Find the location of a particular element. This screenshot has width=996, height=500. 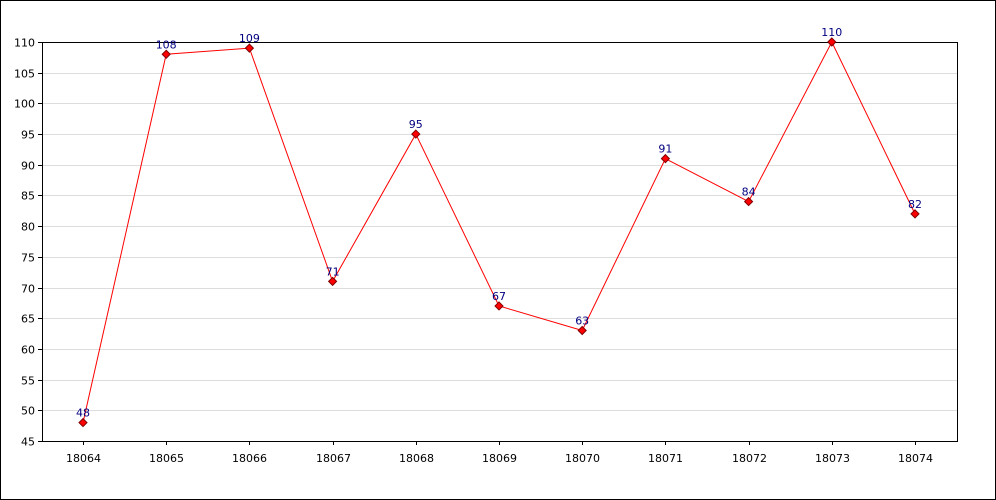

x-tick-label: 18064 is located at coordinates (83, 458).